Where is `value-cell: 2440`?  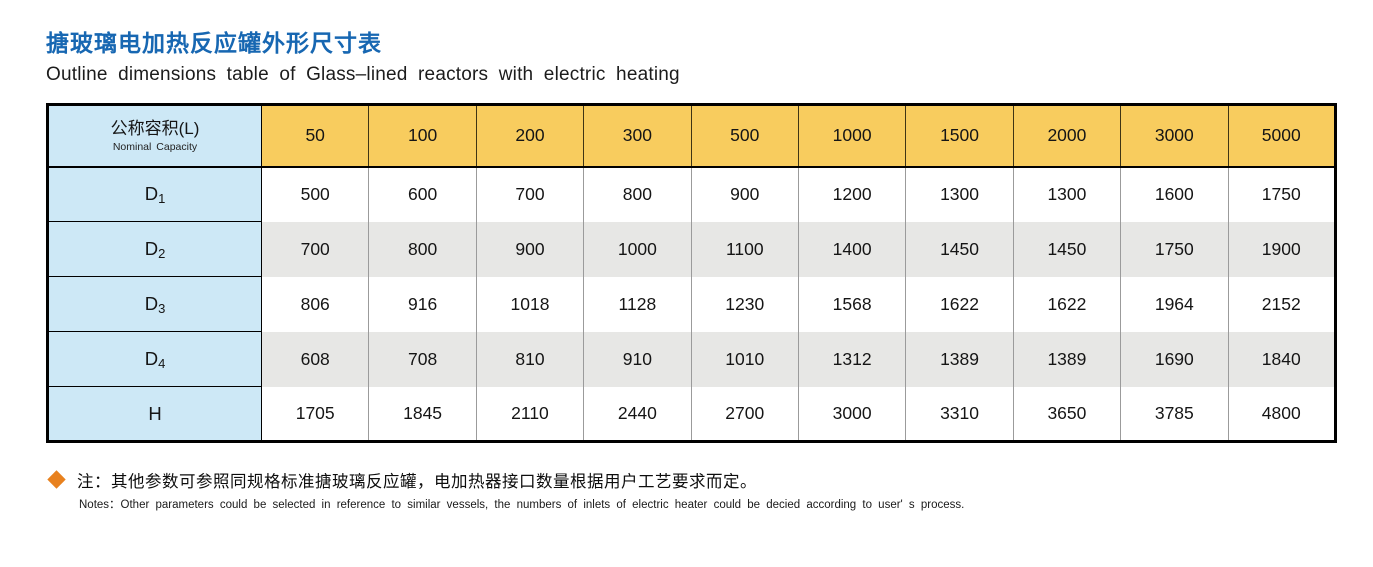
value-cell: 2440 is located at coordinates (637, 414).